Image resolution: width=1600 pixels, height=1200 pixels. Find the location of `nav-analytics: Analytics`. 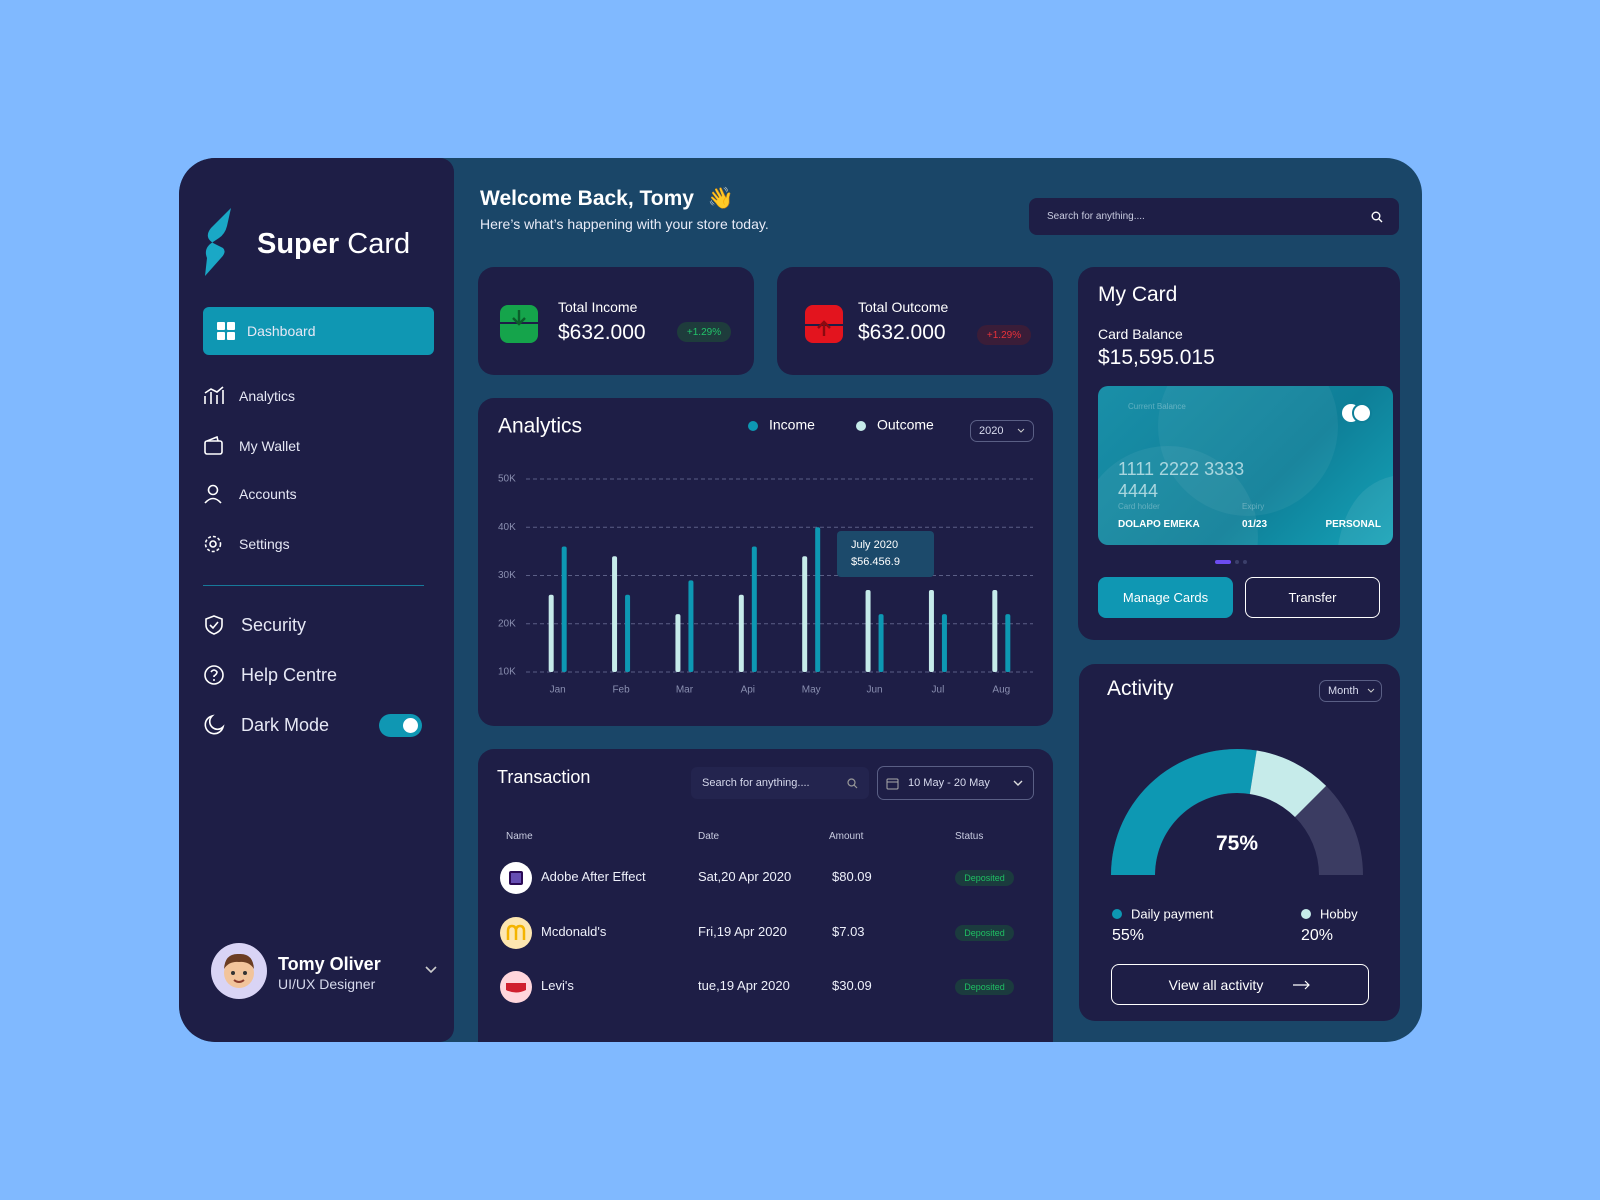

nav-analytics: Analytics is located at coordinates (249, 396).